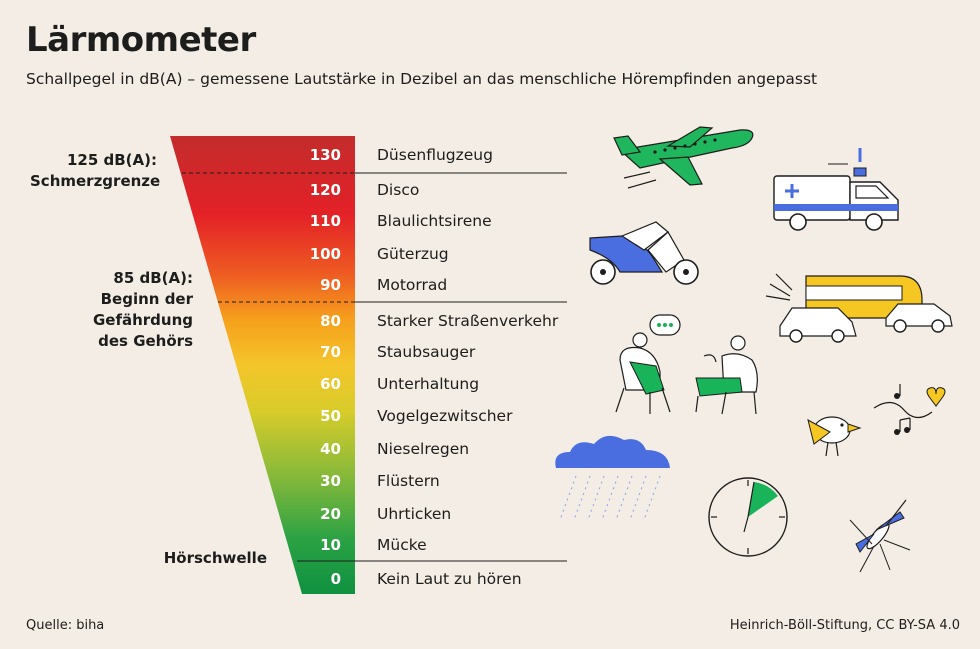  Describe the element at coordinates (325, 221) in the screenshot. I see `db-value: 110` at that location.